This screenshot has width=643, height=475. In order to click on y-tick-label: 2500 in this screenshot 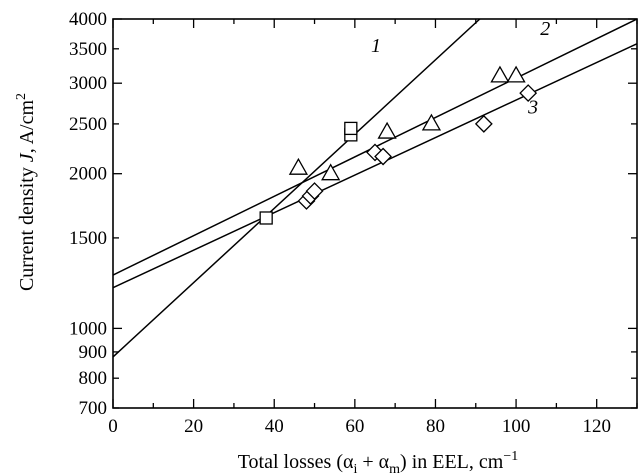, I will do `click(88, 124)`.